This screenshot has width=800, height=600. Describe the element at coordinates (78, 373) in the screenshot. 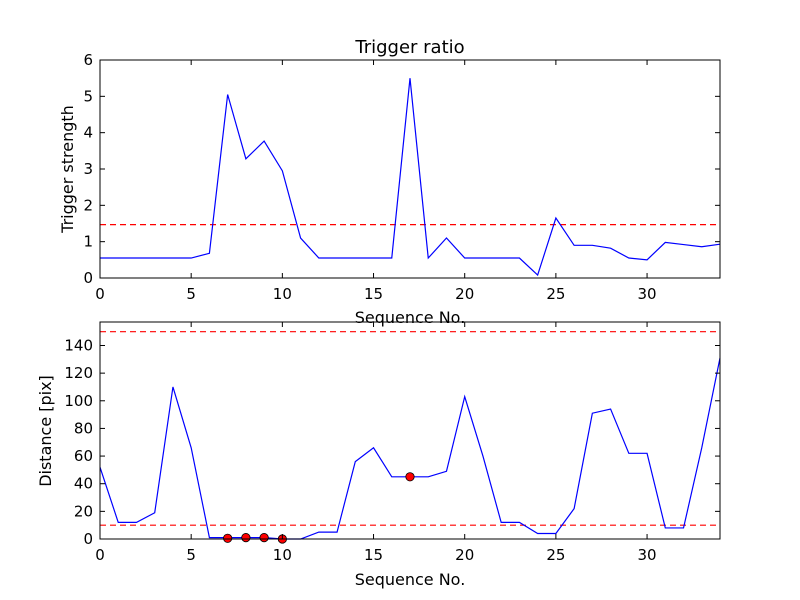

I see `y-tick-label: 120` at that location.